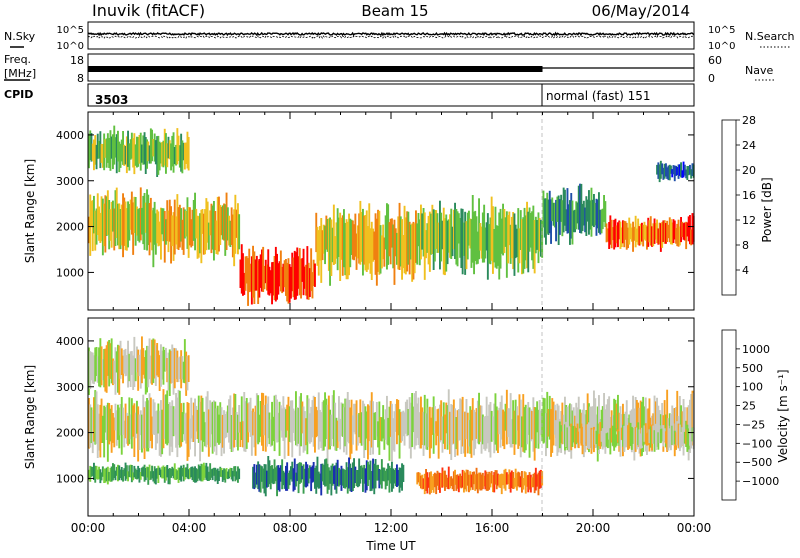 The image size is (800, 558). I want to click on cpid-segment-2: normal (fast) 151, so click(598, 96).